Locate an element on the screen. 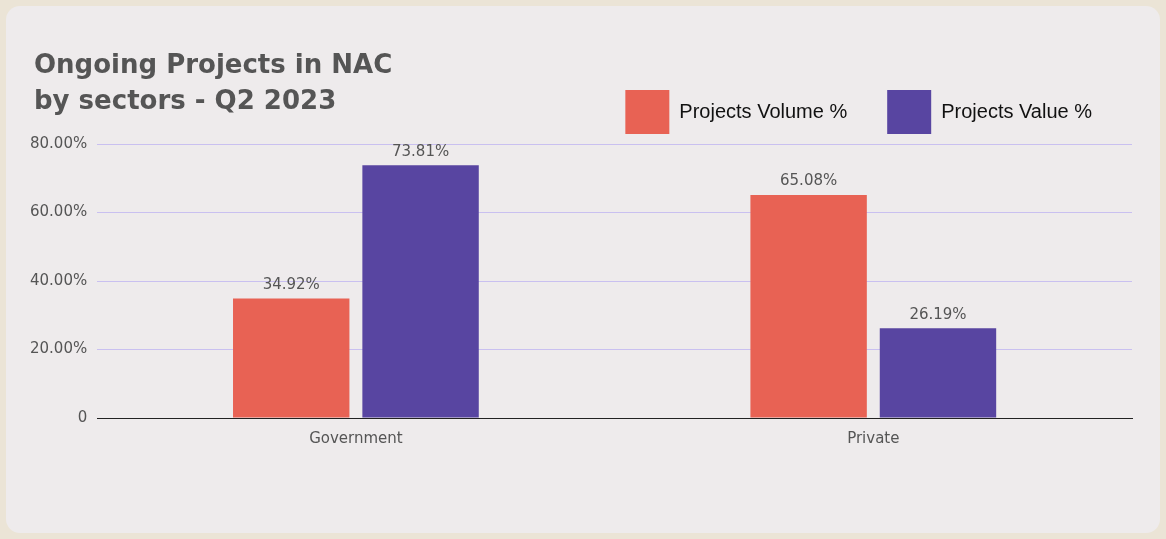 The width and height of the screenshot is (1166, 539). legend-label: Projects Volume % is located at coordinates (763, 110).